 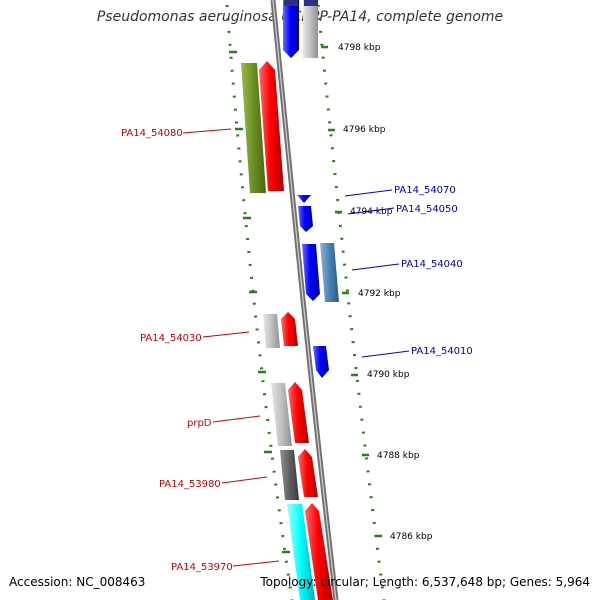 What do you see at coordinates (377, 273) in the screenshot?
I see `reverse-label-leaders` at bounding box center [377, 273].